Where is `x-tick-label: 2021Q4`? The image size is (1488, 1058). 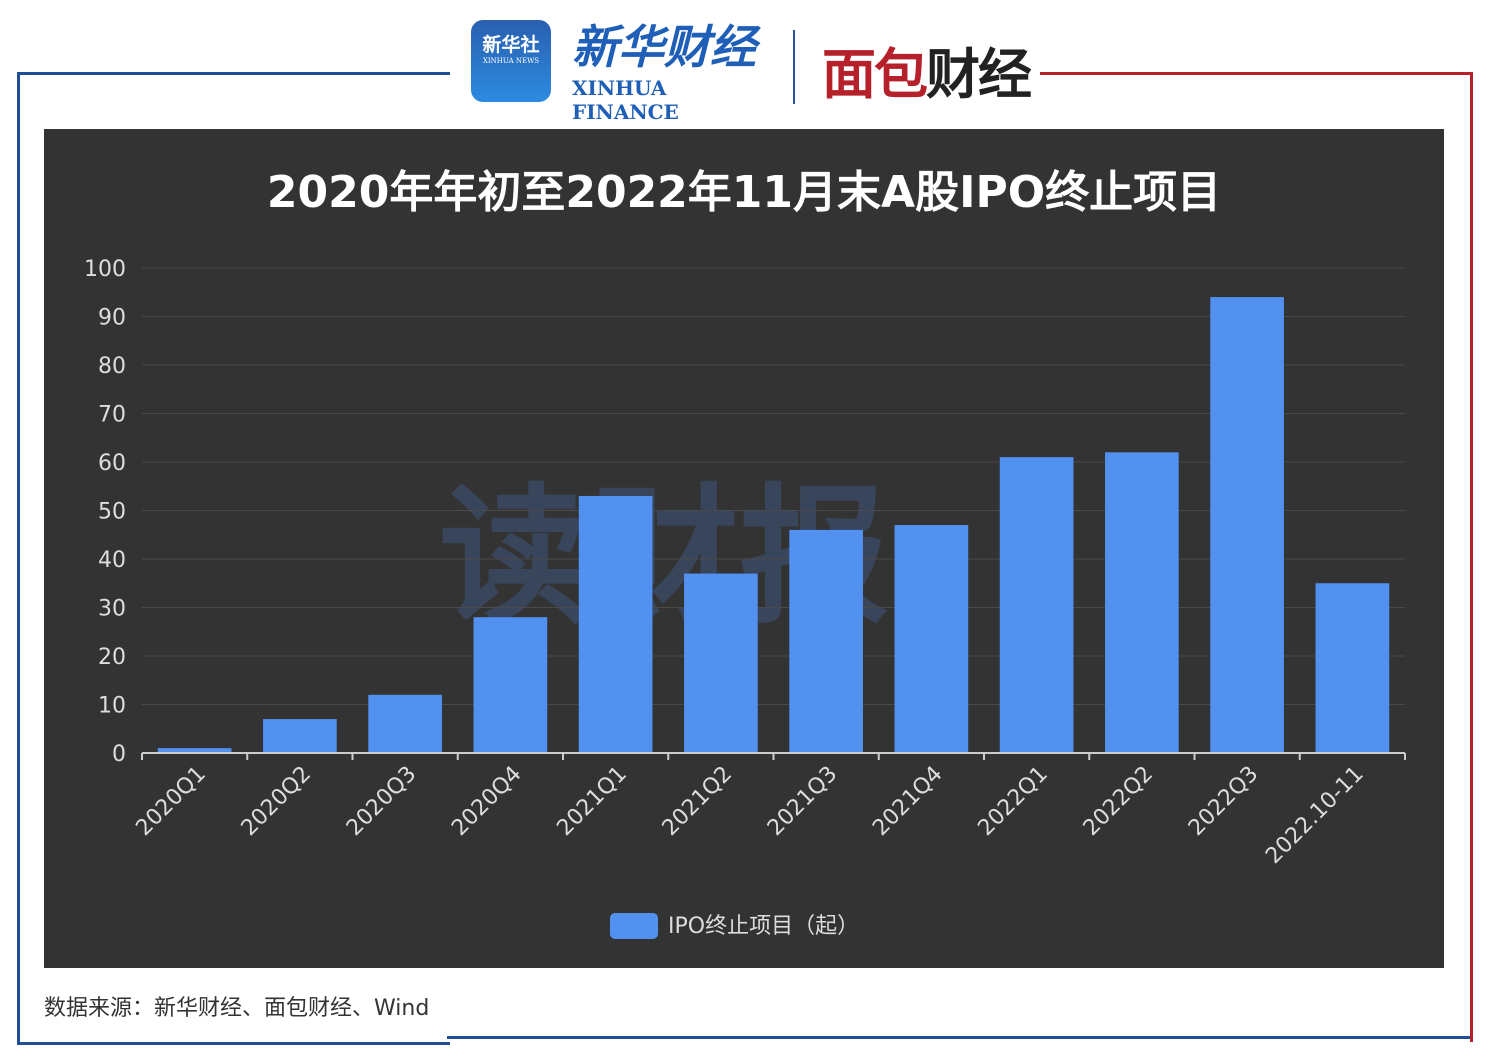 x-tick-label: 2021Q4 is located at coordinates (907, 801).